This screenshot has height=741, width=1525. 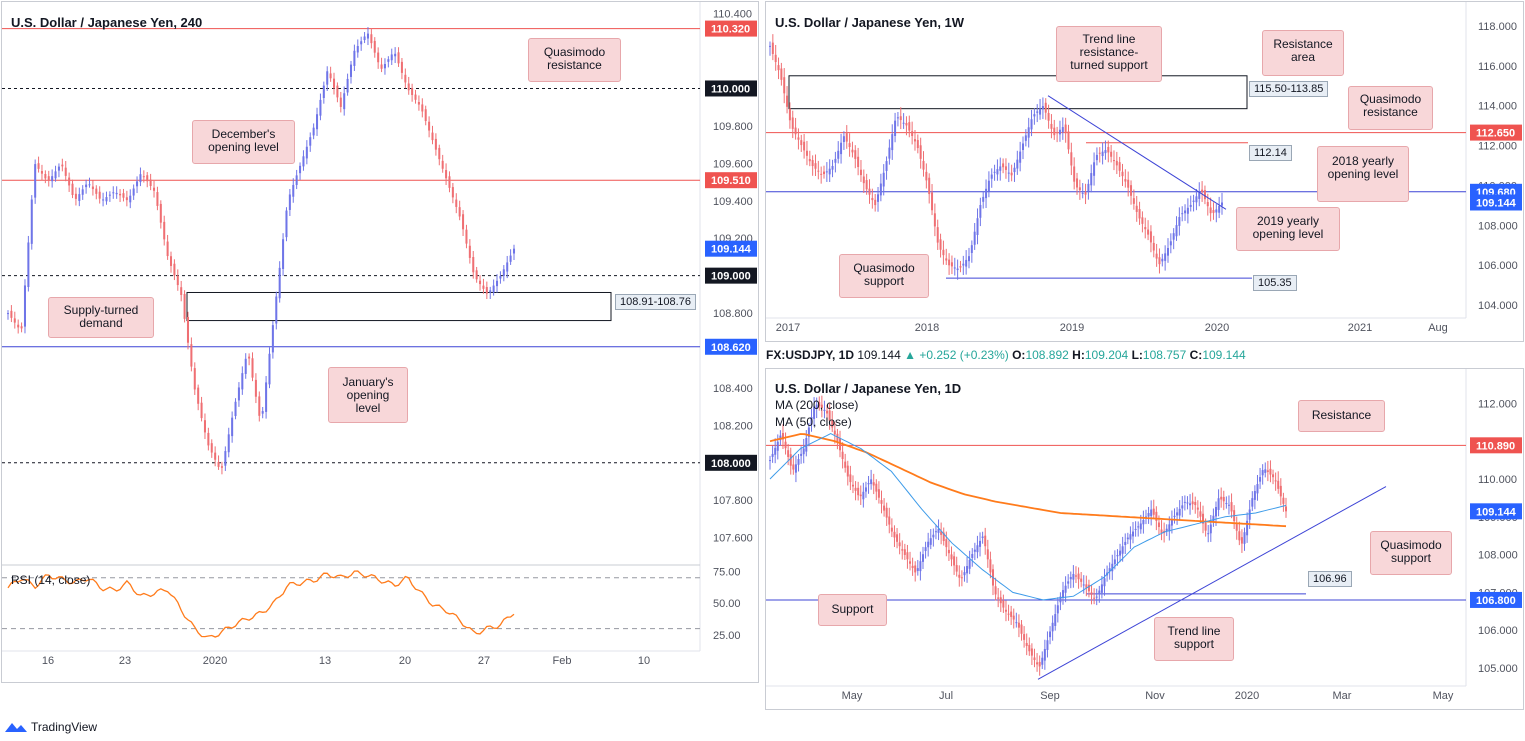 What do you see at coordinates (1411, 553) in the screenshot?
I see `d1-annotation-quasimodo-support: Quasimodo support` at bounding box center [1411, 553].